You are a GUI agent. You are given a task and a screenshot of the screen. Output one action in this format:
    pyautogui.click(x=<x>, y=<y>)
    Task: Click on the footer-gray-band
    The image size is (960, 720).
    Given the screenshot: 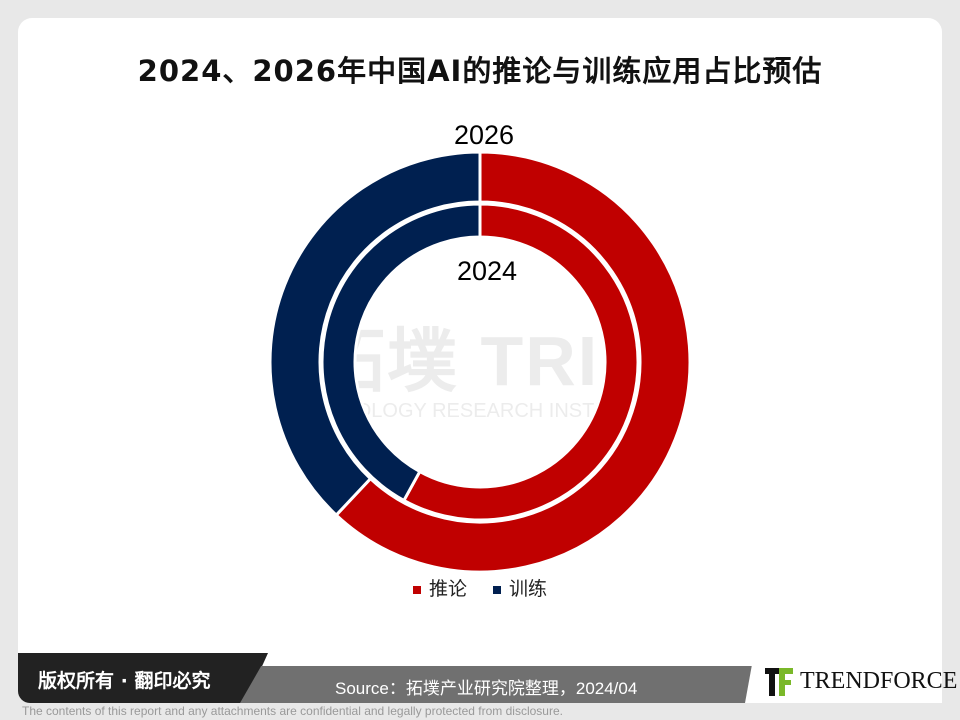 What is the action you would take?
    pyautogui.click(x=505, y=684)
    